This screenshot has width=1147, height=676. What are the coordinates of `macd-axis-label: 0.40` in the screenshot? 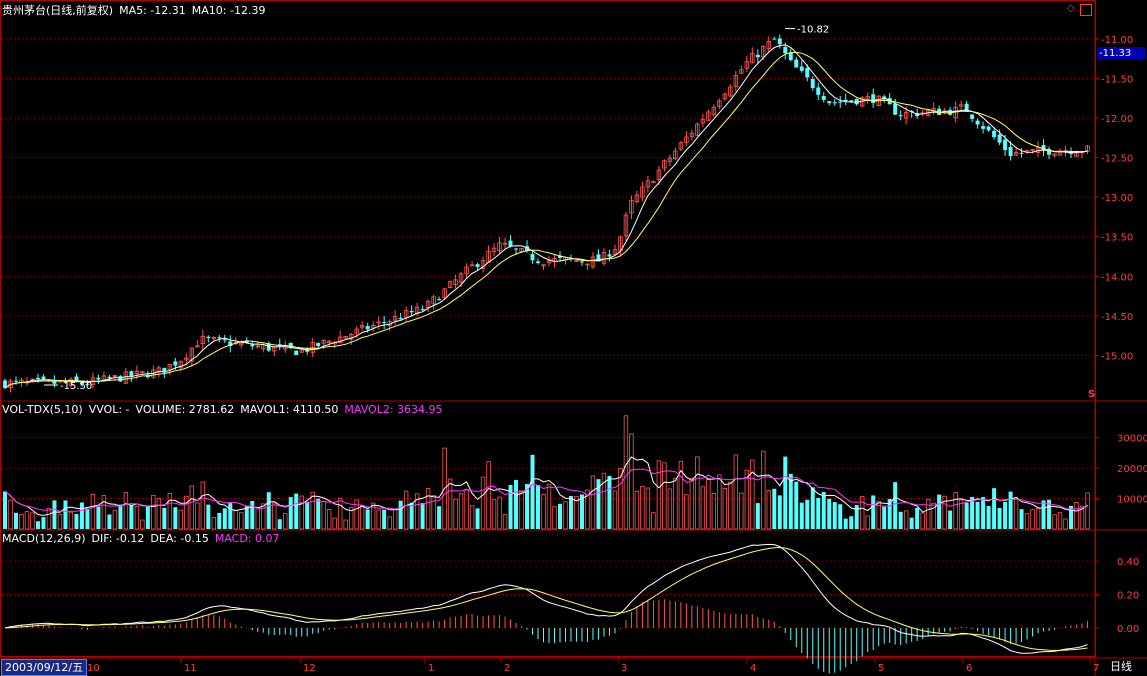 It's located at (1128, 562).